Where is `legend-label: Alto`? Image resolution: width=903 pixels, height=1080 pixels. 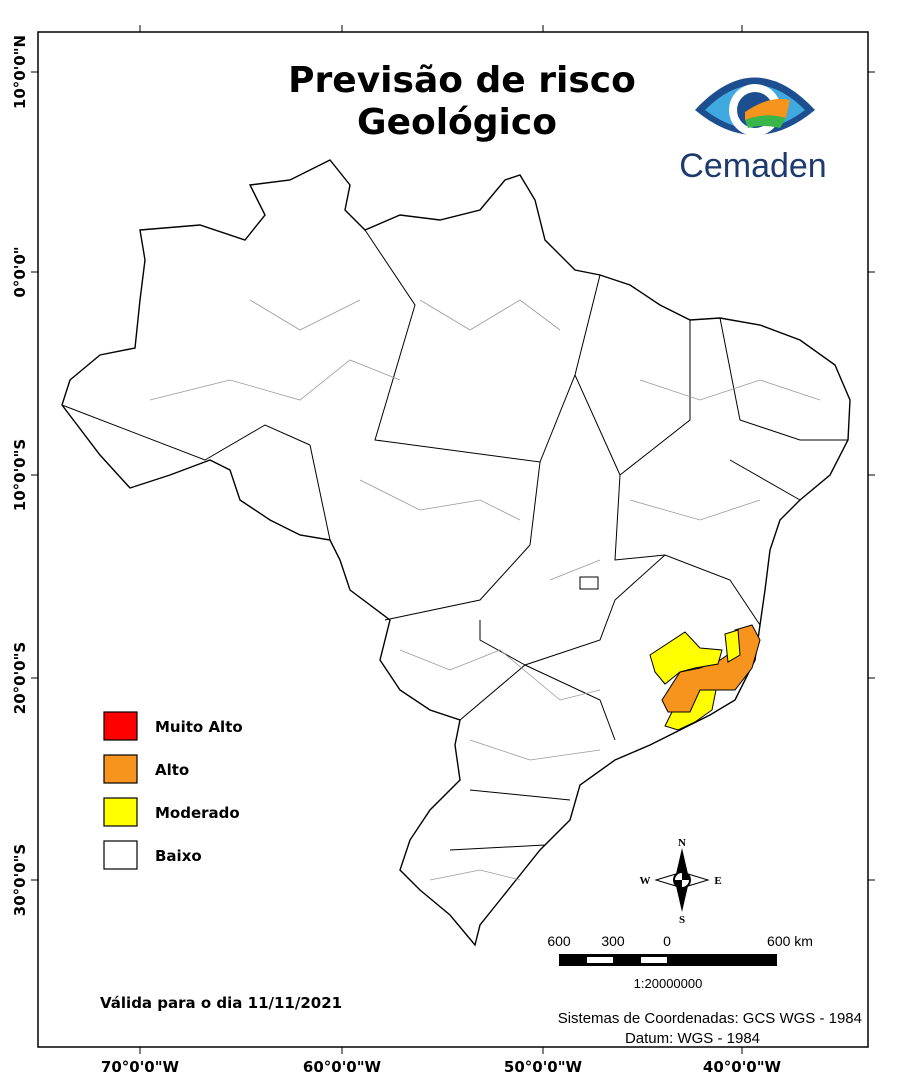 legend-label: Alto is located at coordinates (172, 770).